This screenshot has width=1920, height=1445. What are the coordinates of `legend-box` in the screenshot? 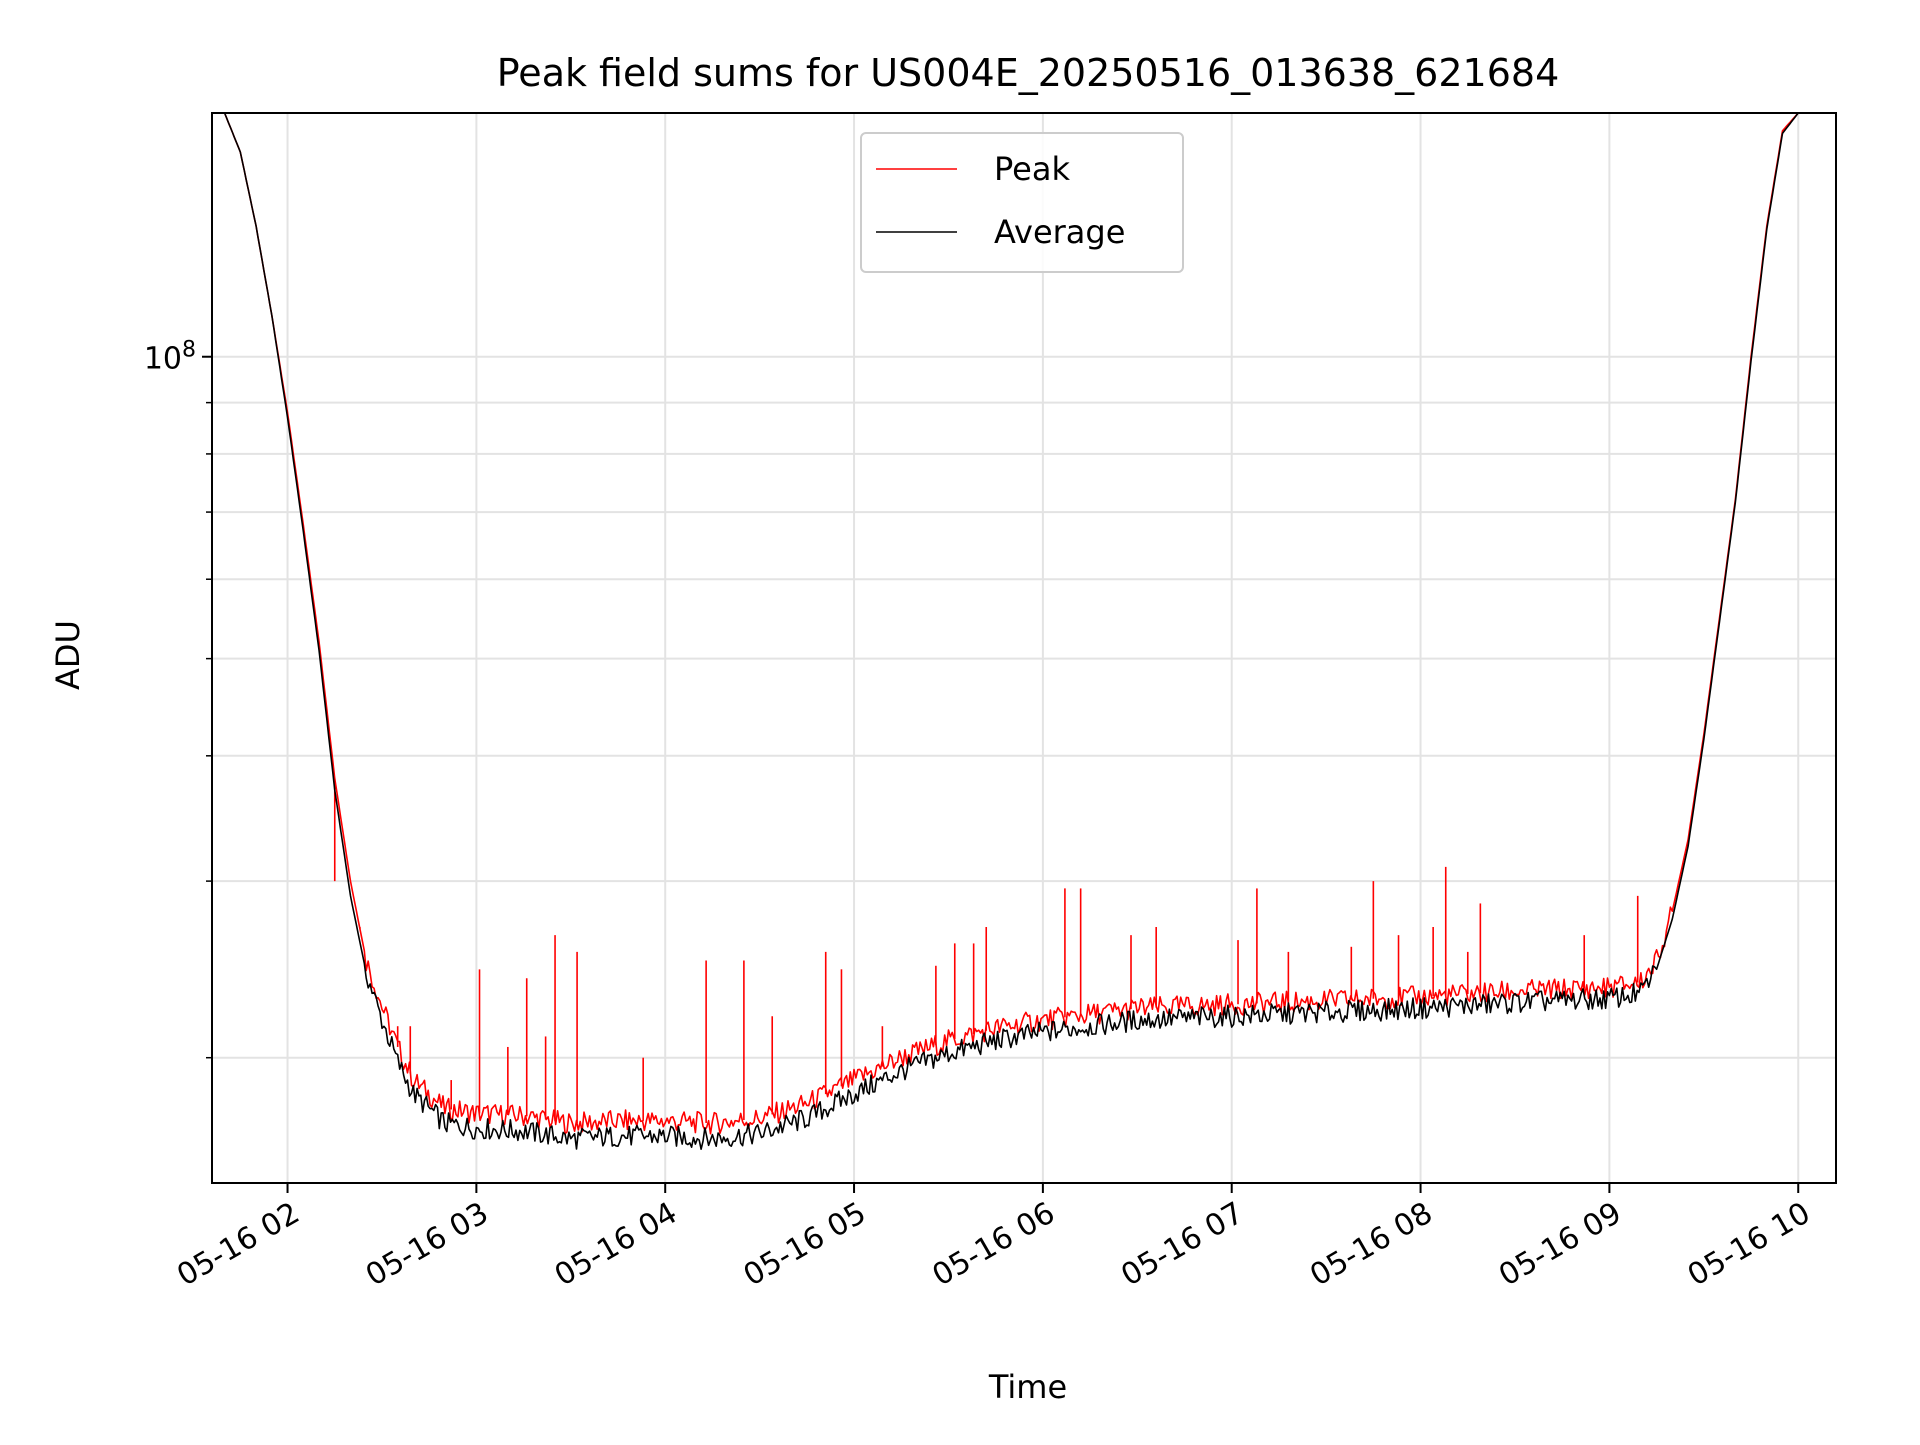 It's located at (1022, 202).